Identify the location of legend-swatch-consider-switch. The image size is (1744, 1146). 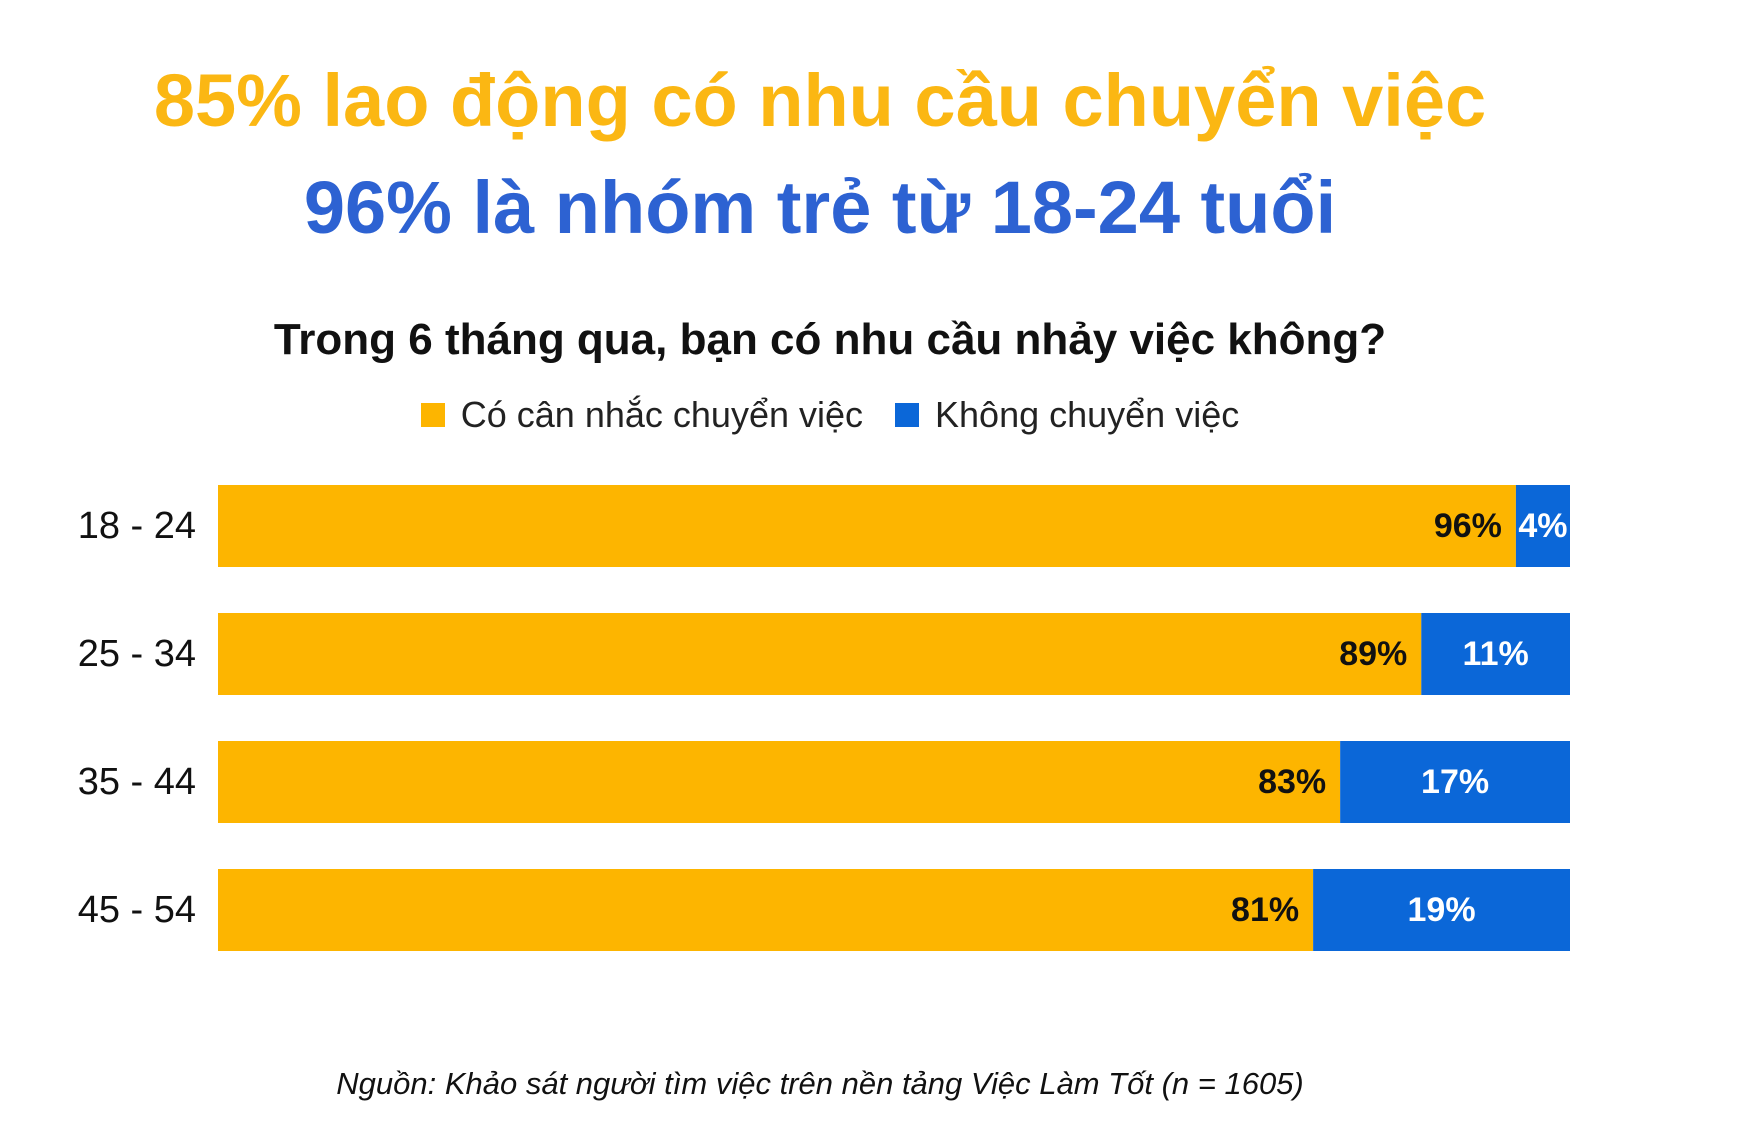
(432, 415).